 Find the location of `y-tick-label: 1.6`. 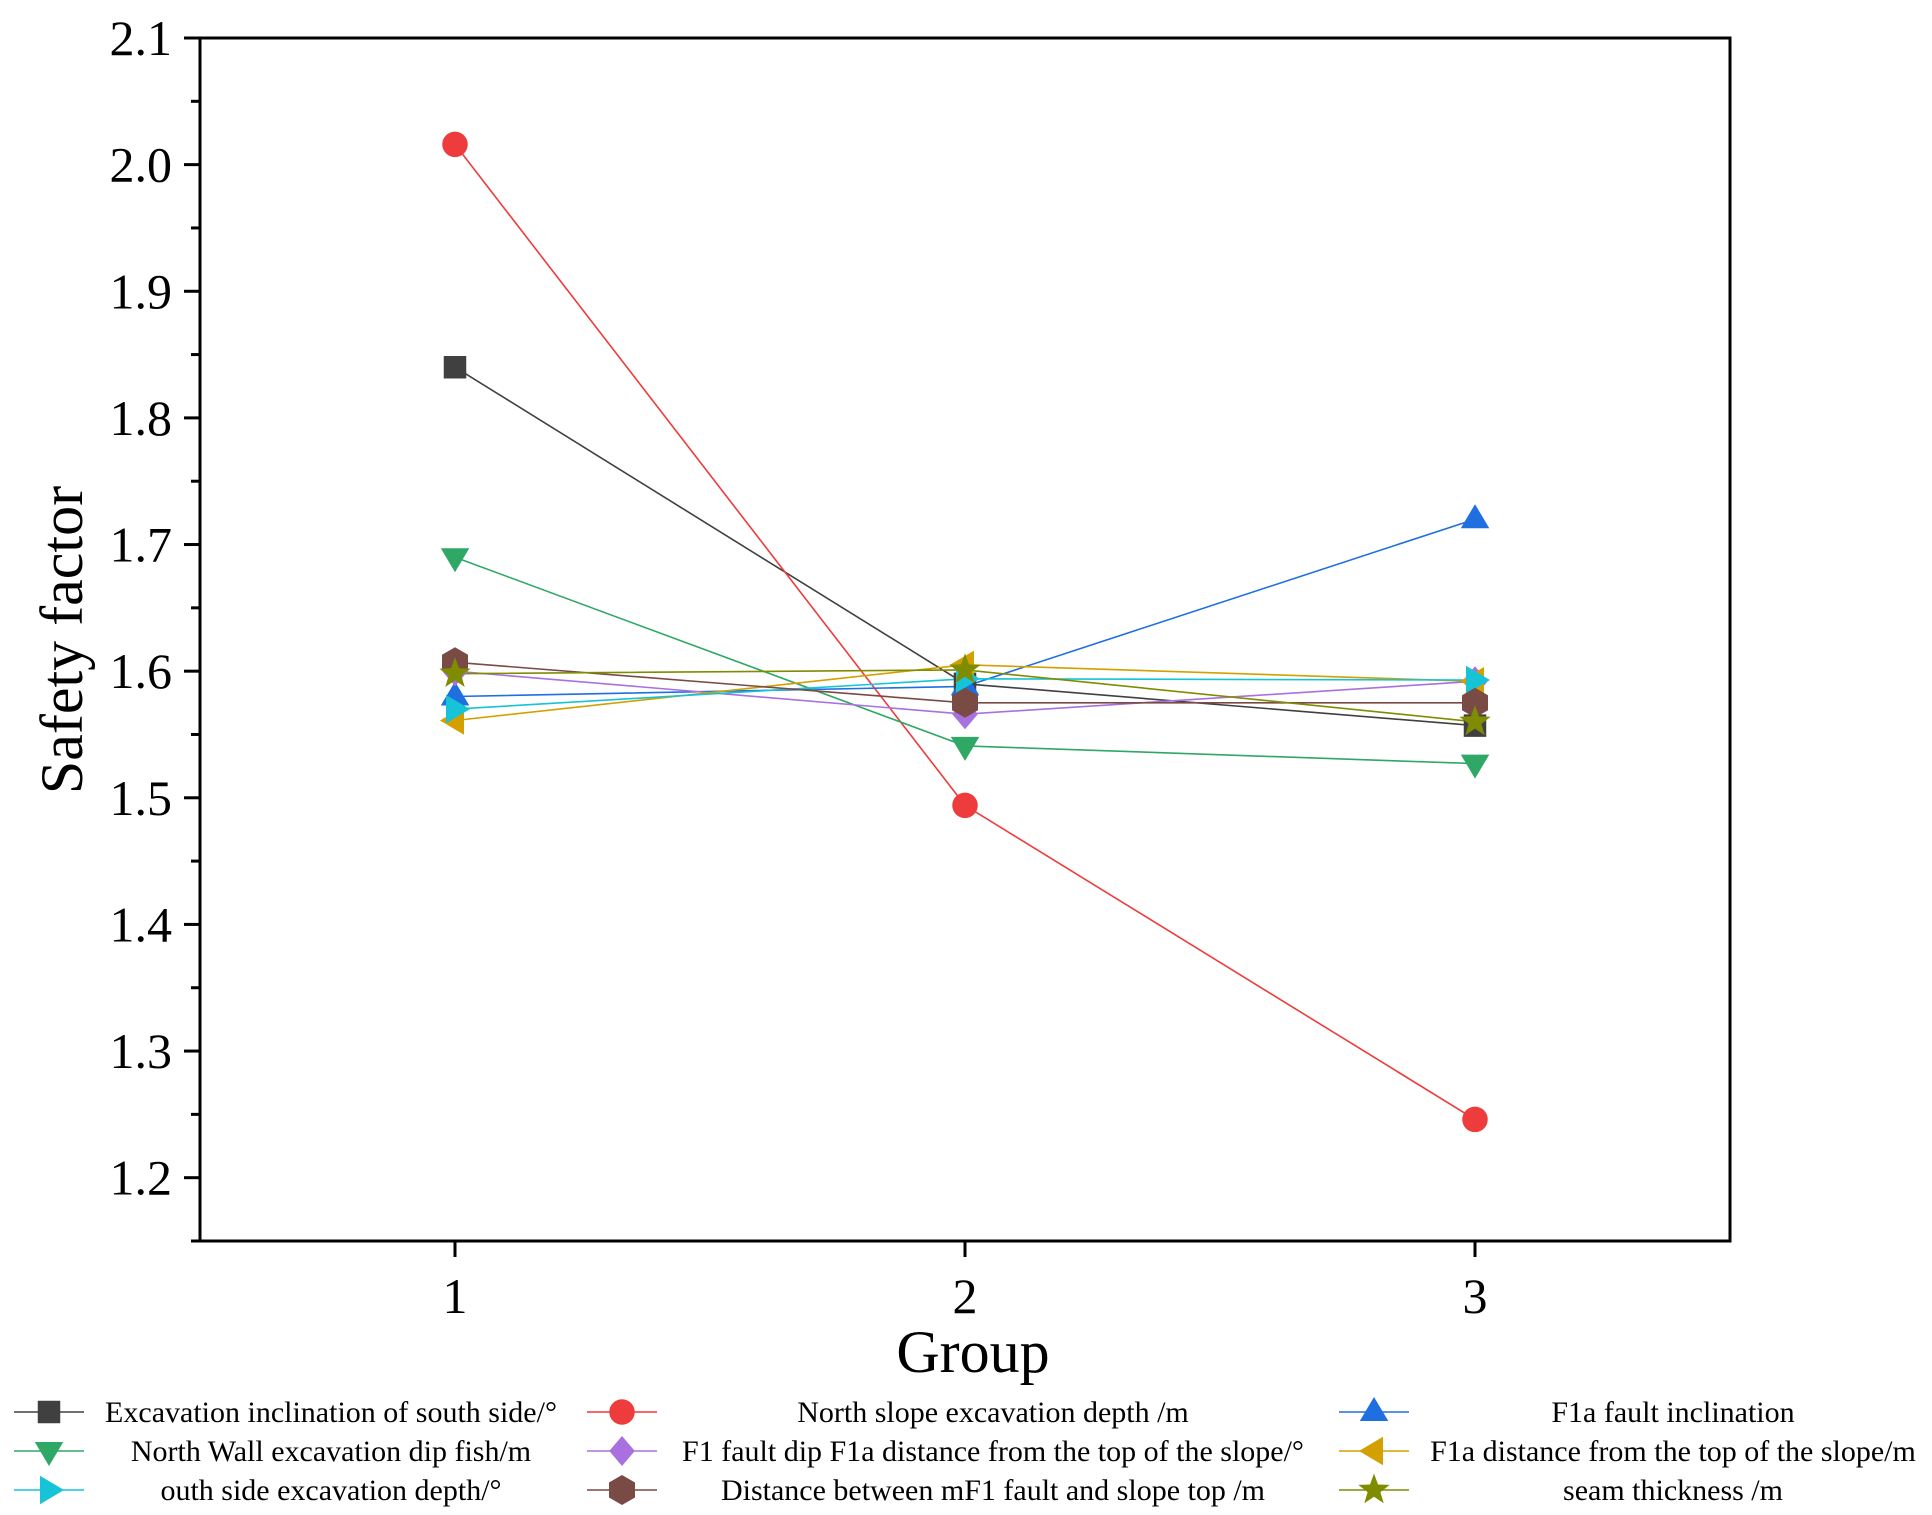

y-tick-label: 1.6 is located at coordinates (141, 671).